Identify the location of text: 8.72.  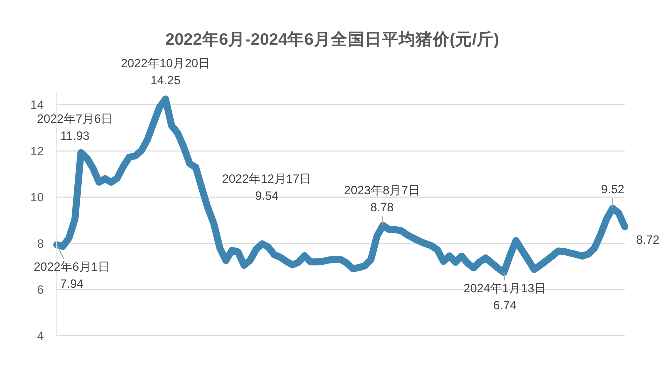
(648, 240).